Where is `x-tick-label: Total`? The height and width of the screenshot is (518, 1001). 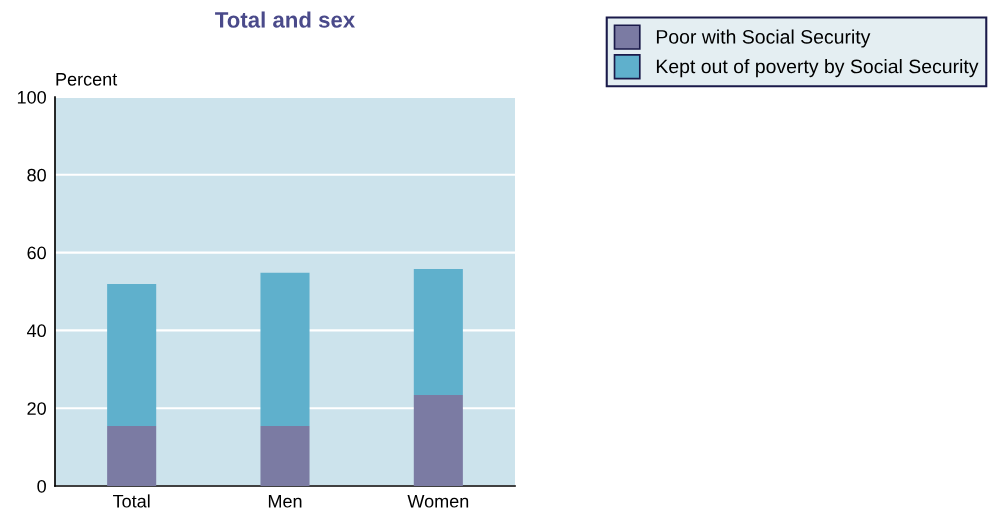
x-tick-label: Total is located at coordinates (131, 501).